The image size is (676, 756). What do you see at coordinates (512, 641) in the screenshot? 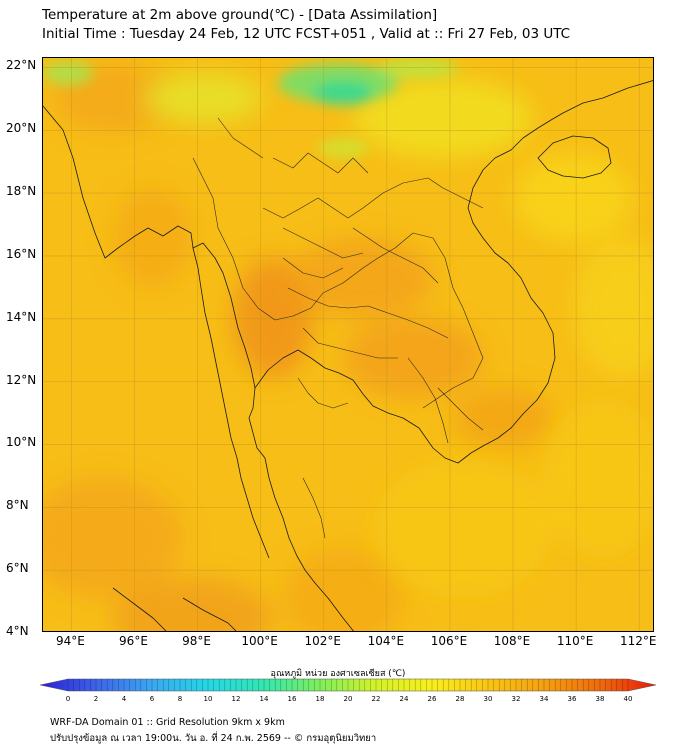
I see `lon-label: 108°E` at bounding box center [512, 641].